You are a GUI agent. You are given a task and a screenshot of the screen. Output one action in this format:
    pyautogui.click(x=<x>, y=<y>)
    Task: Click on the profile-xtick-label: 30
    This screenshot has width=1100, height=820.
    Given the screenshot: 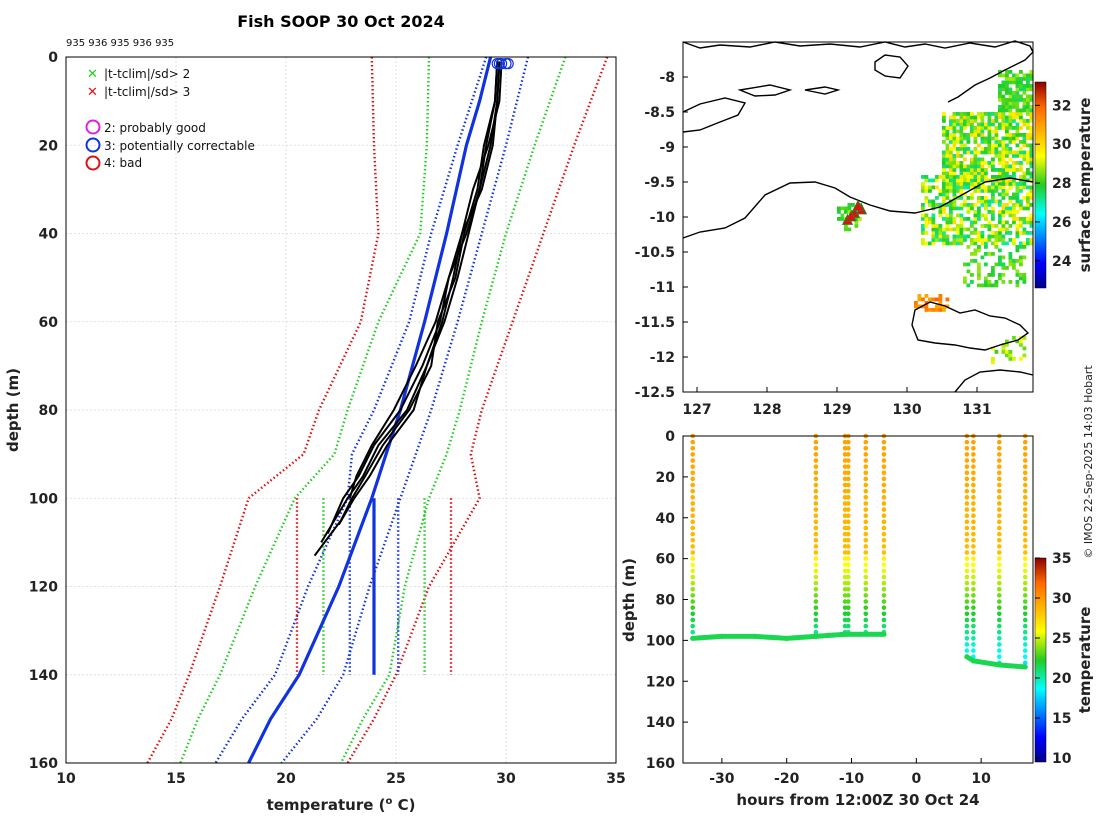 What is the action you would take?
    pyautogui.click(x=506, y=779)
    